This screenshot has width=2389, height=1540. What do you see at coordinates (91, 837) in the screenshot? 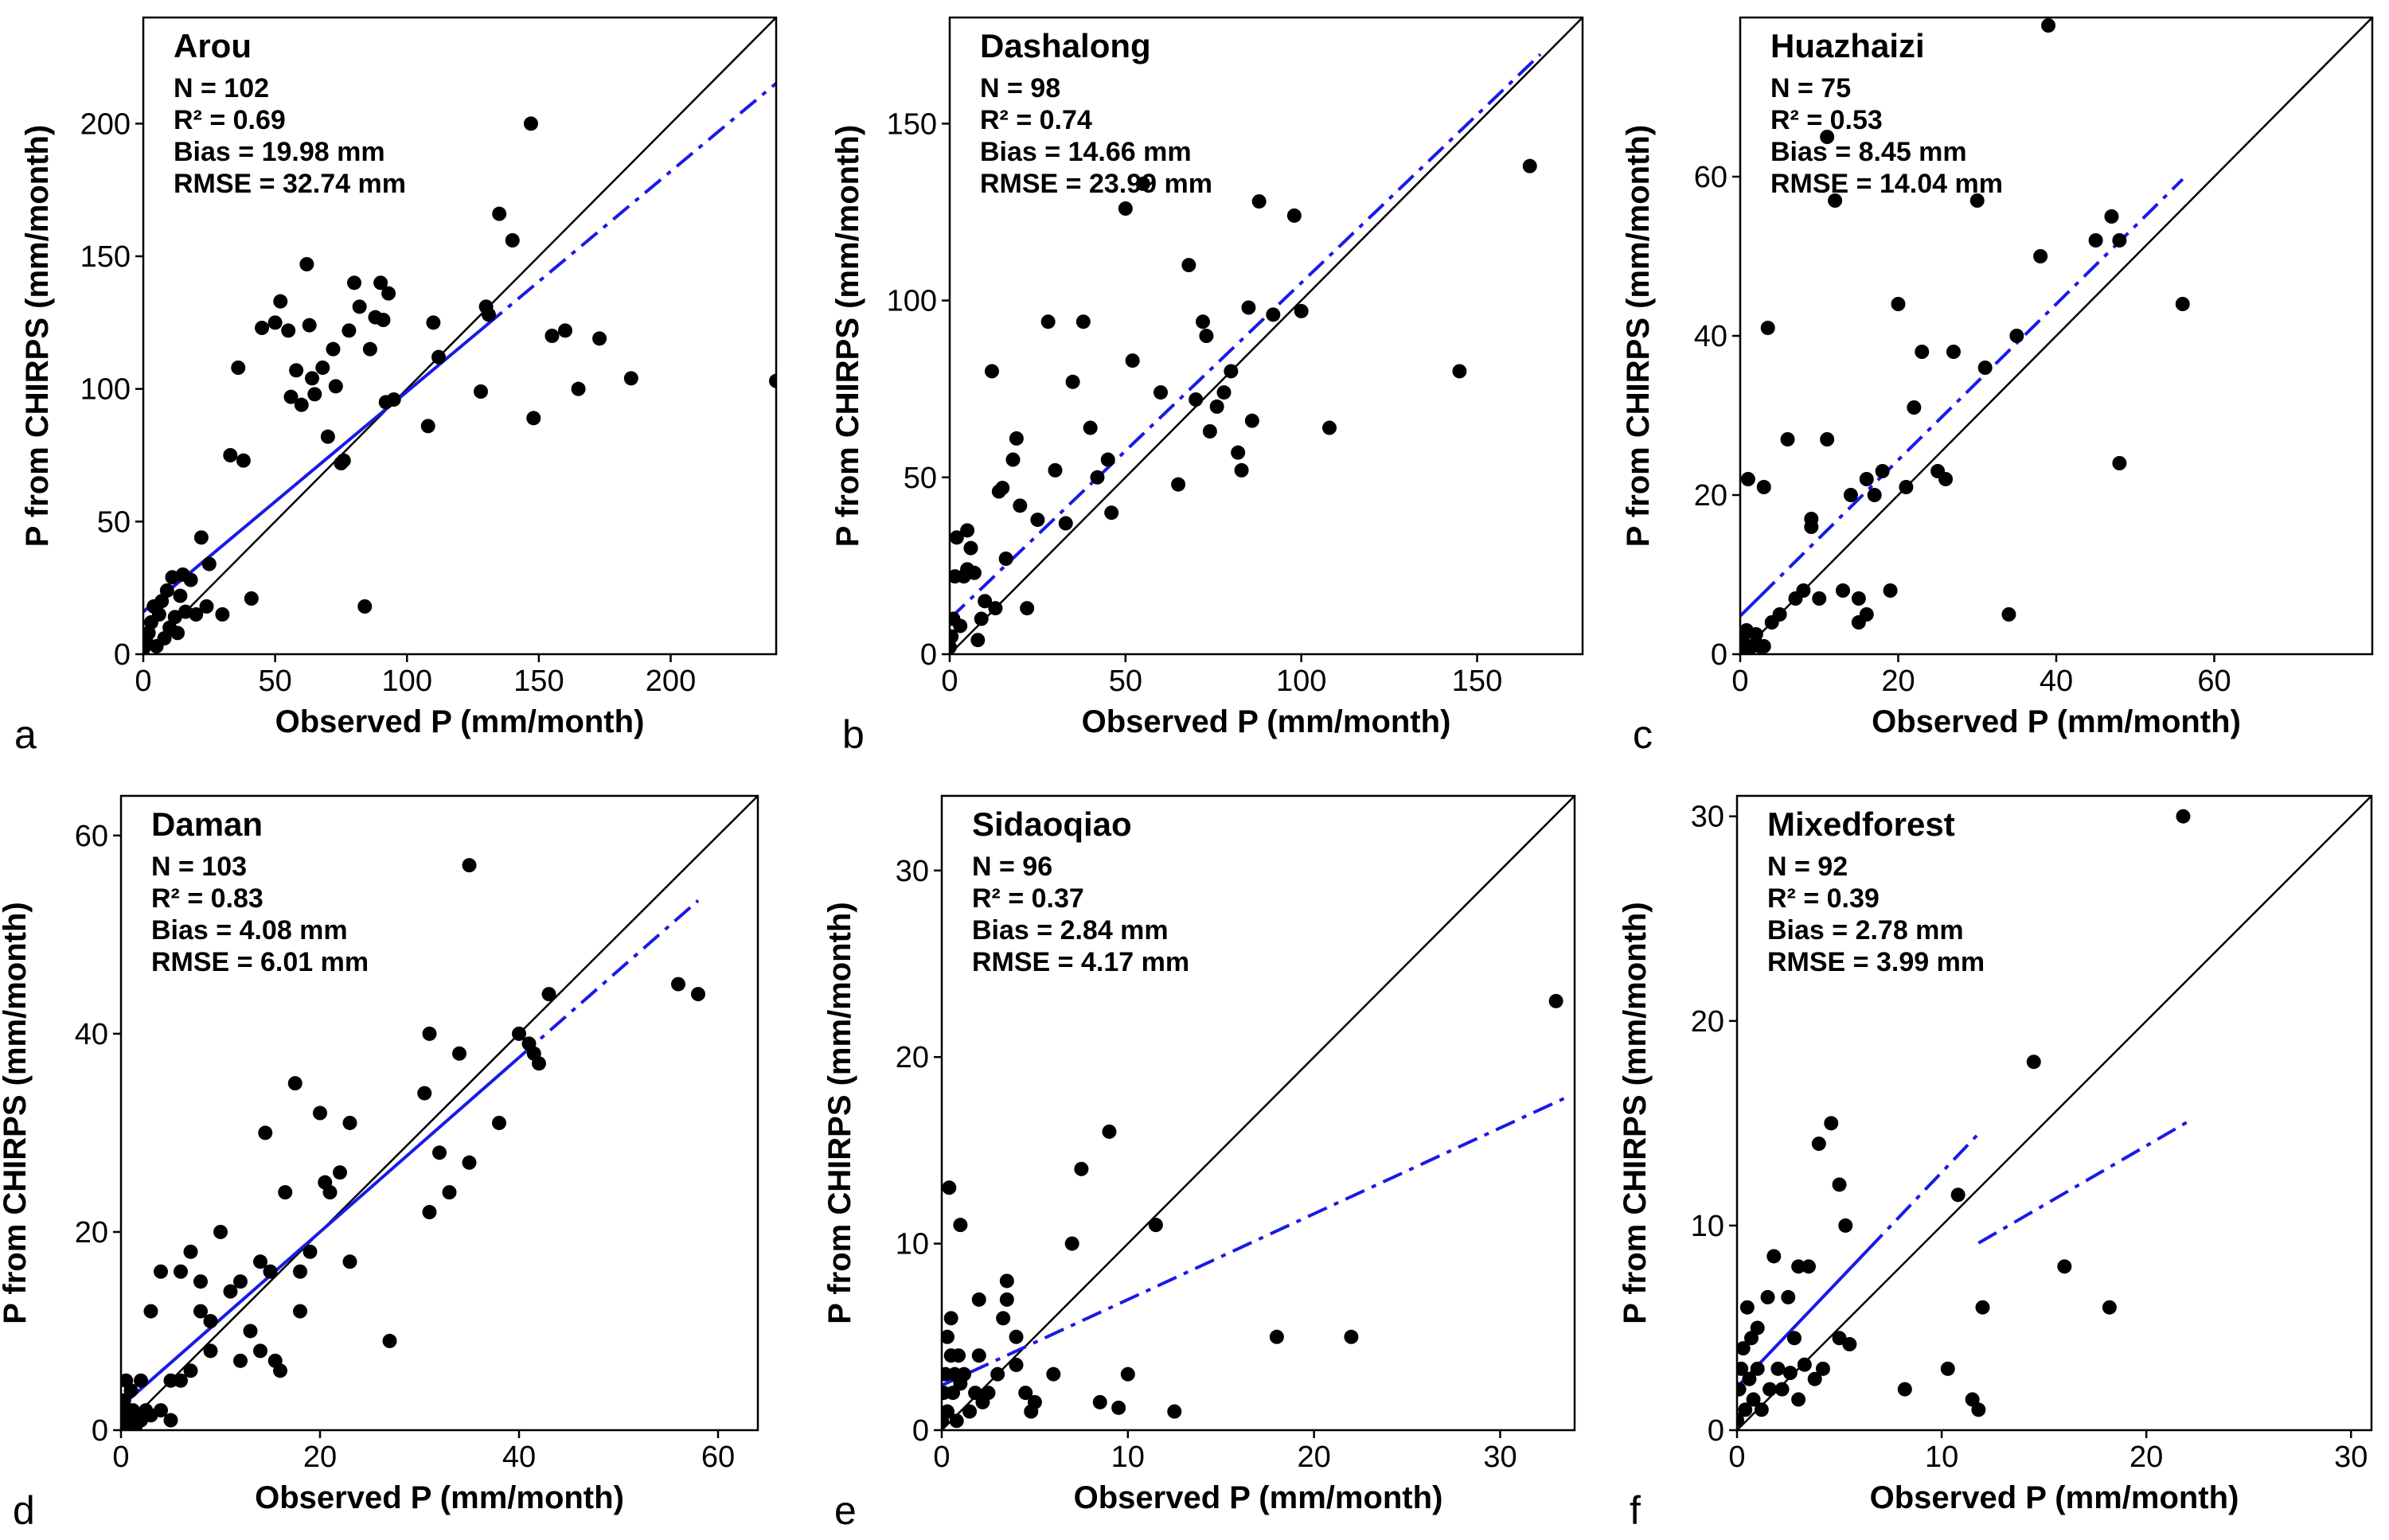
I see `y-tick-label: 60` at bounding box center [91, 837].